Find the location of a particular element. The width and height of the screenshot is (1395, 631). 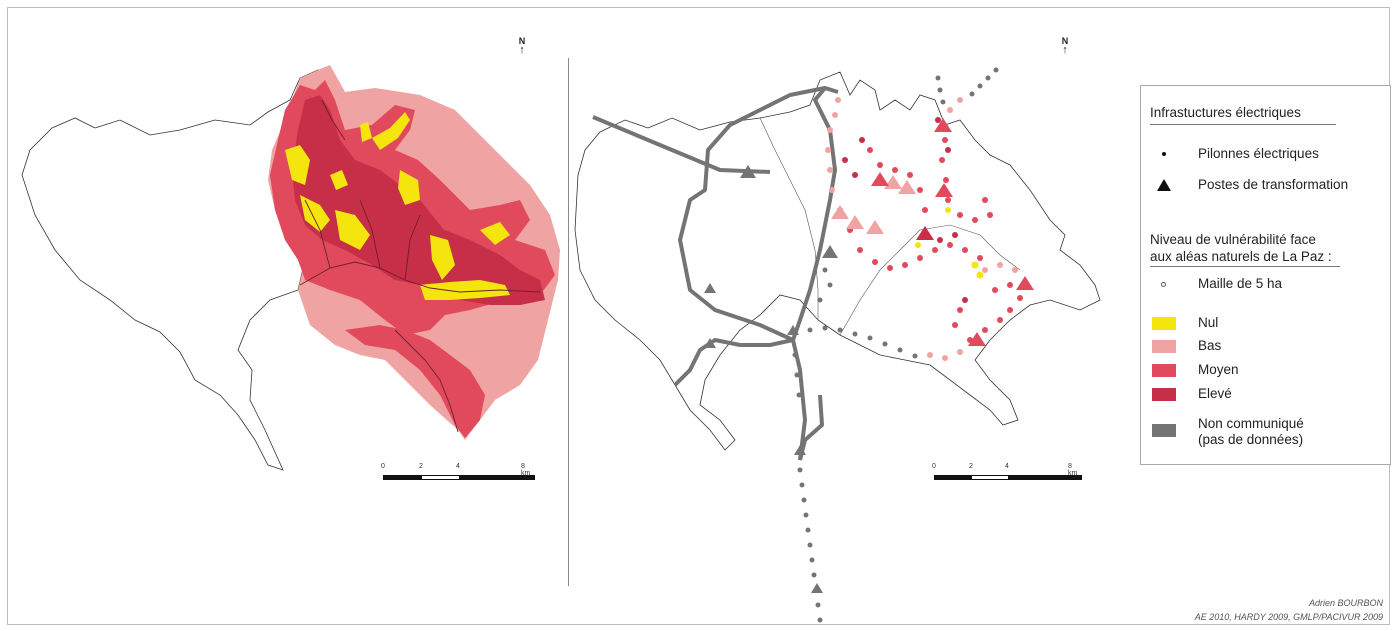

pylon-dot-icon is located at coordinates (1164, 154).